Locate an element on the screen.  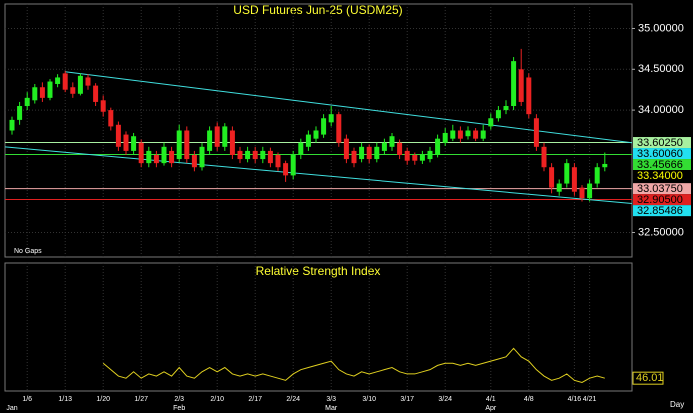
y-tick-label: 34.50000 is located at coordinates (661, 69).